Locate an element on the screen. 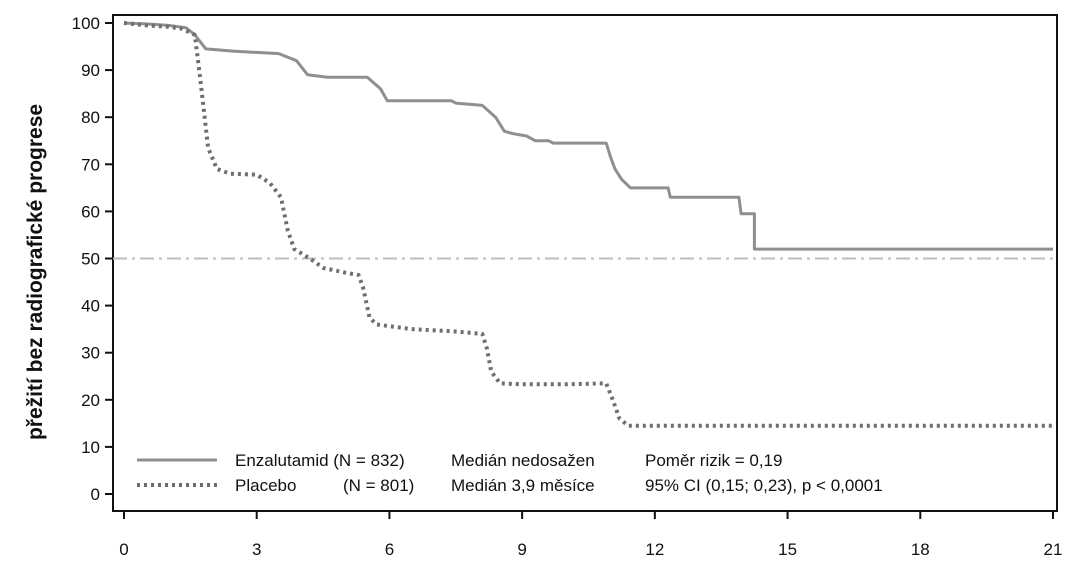 The image size is (1065, 561). y-tick-label: 0 is located at coordinates (95, 494).